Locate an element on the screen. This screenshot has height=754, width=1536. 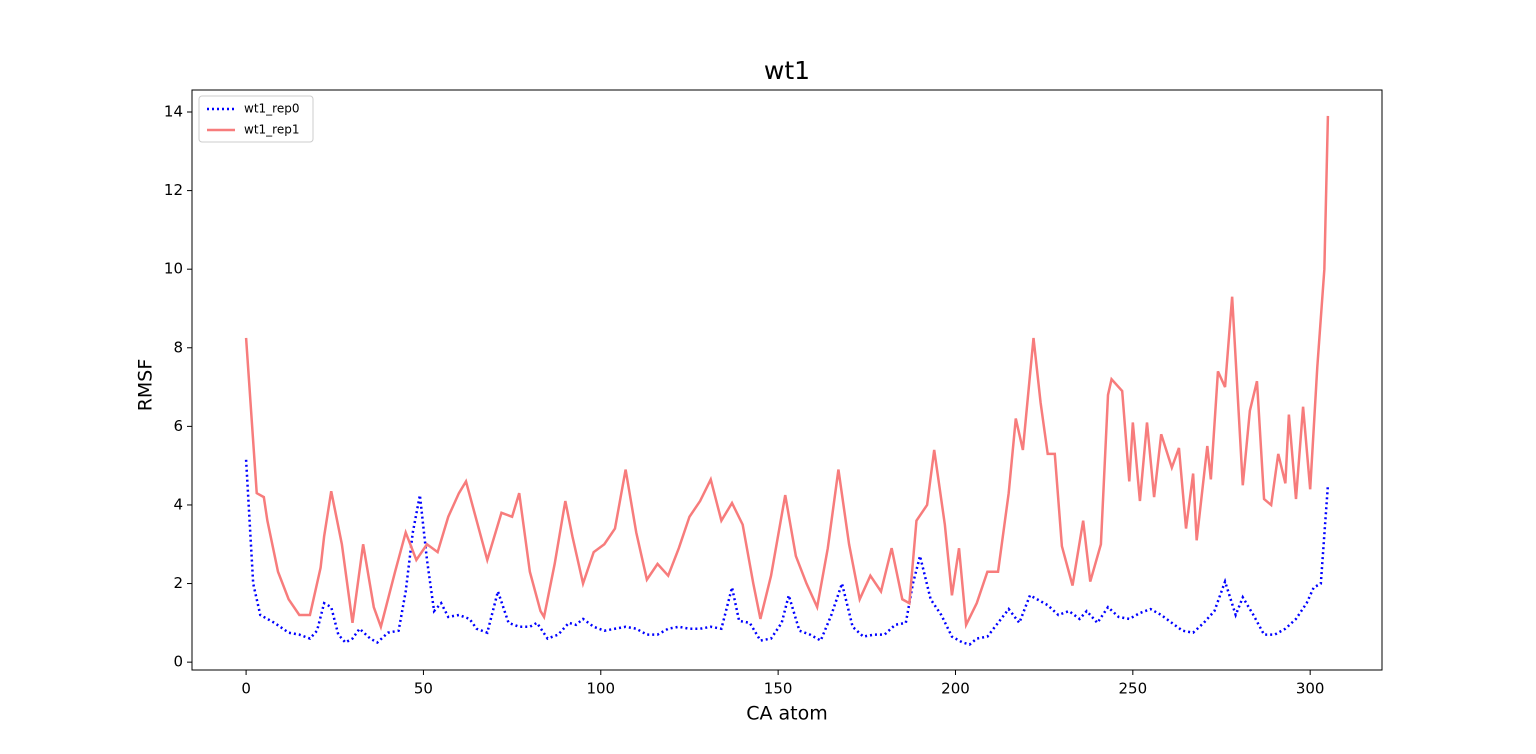
x-tick-label: 200 is located at coordinates (955, 689).